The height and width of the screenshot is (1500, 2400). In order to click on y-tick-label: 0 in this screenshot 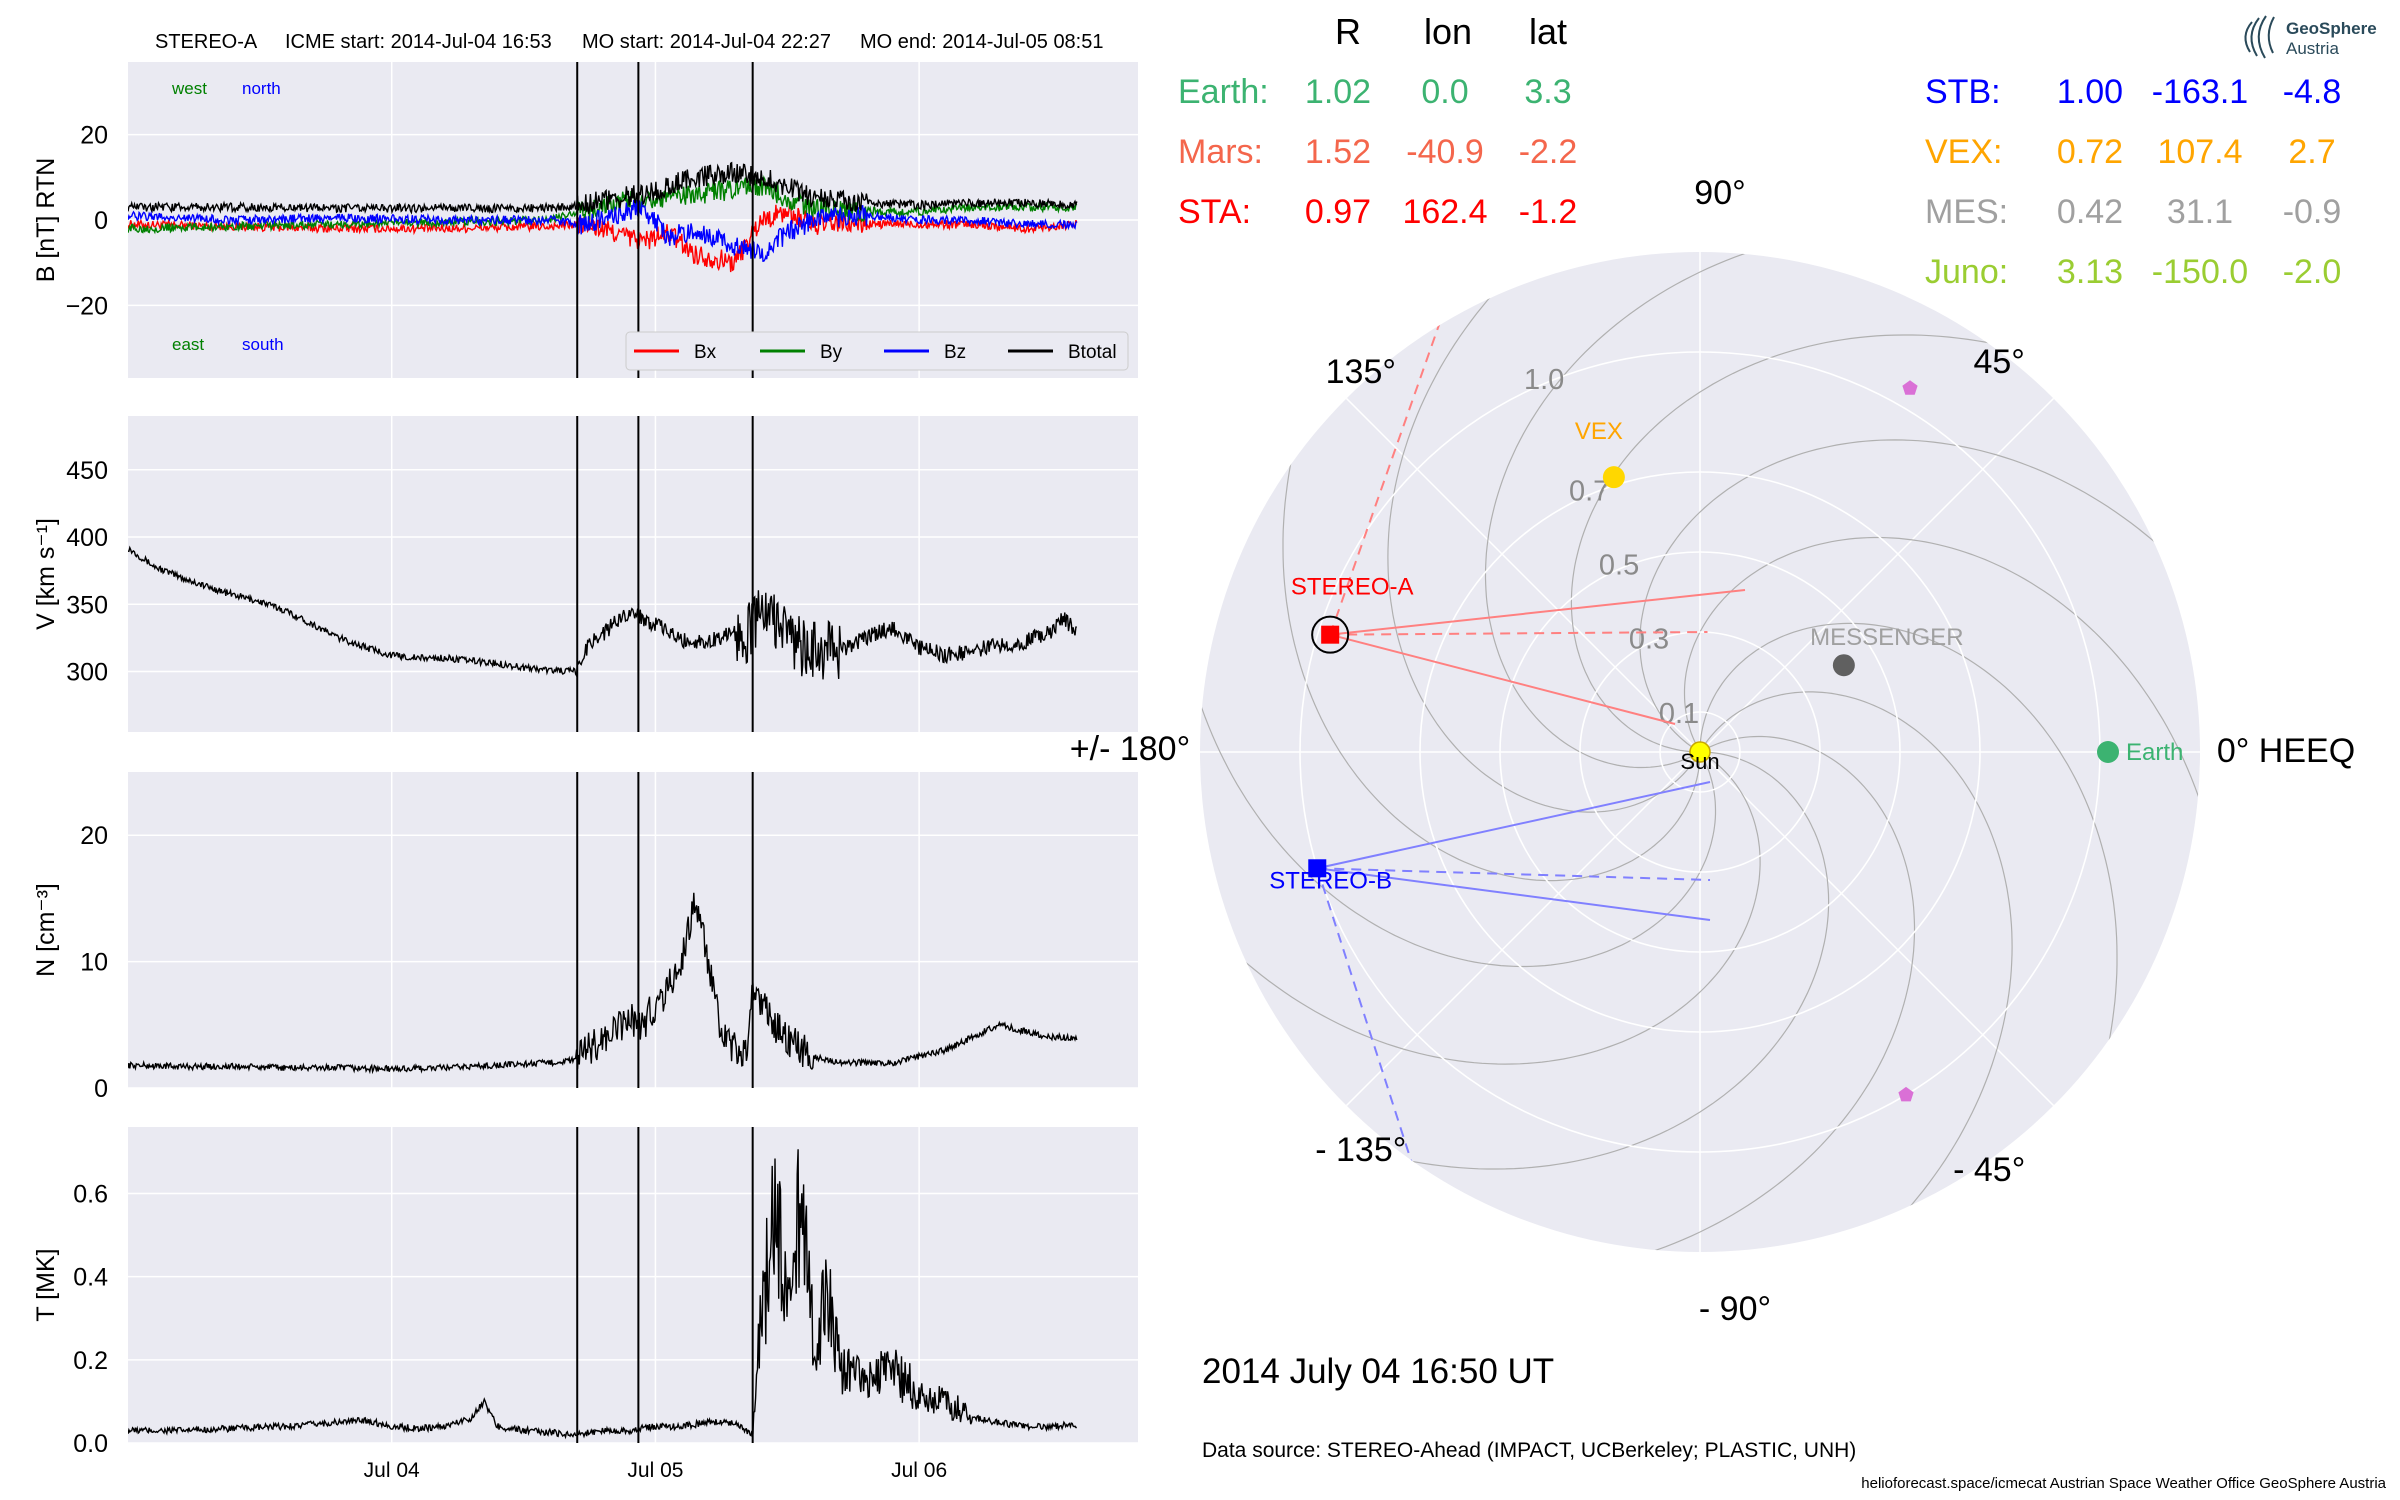, I will do `click(101, 1089)`.